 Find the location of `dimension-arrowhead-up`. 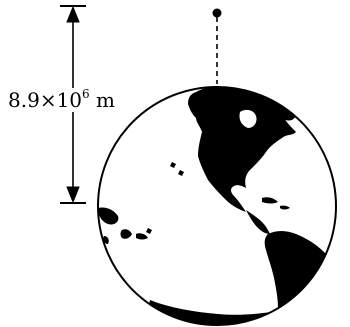

dimension-arrowhead-up is located at coordinates (73, 14).